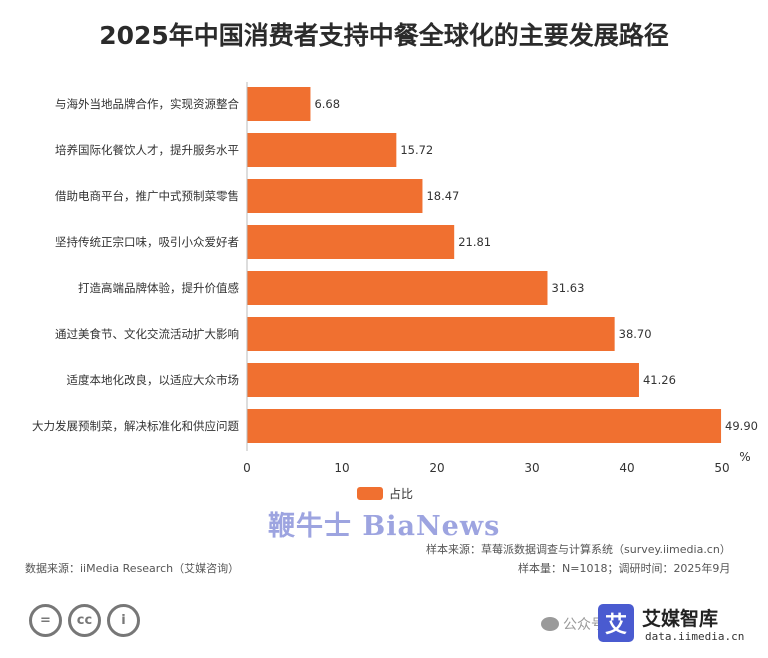 The width and height of the screenshot is (768, 658). Describe the element at coordinates (153, 380) in the screenshot. I see `category-label: 适度本地化改良，以适应大众市场` at that location.